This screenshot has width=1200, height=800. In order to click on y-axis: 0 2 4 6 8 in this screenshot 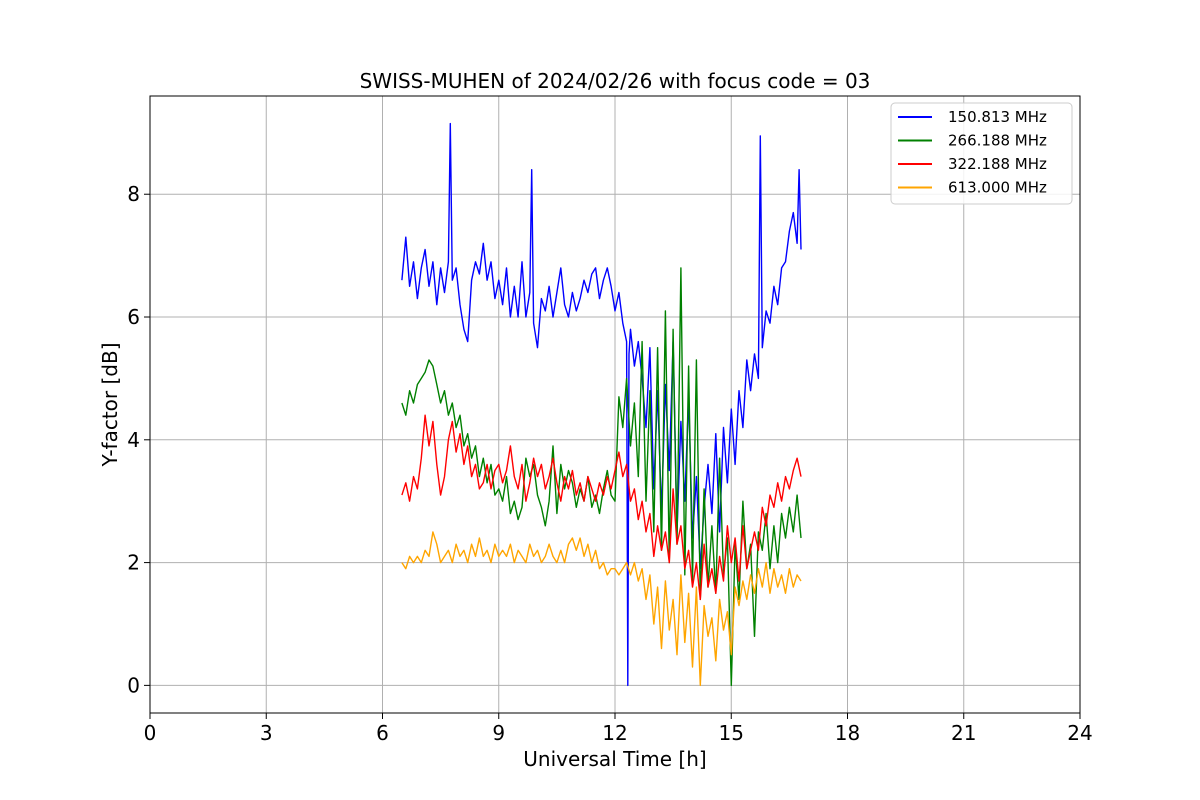, I will do `click(138, 439)`.